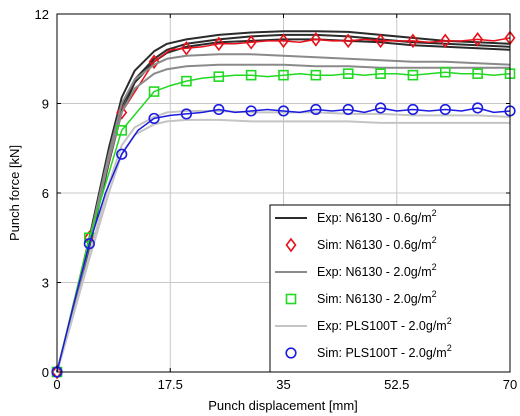  Describe the element at coordinates (14, 193) in the screenshot. I see `y-axis-label: Punch force [kN]` at that location.